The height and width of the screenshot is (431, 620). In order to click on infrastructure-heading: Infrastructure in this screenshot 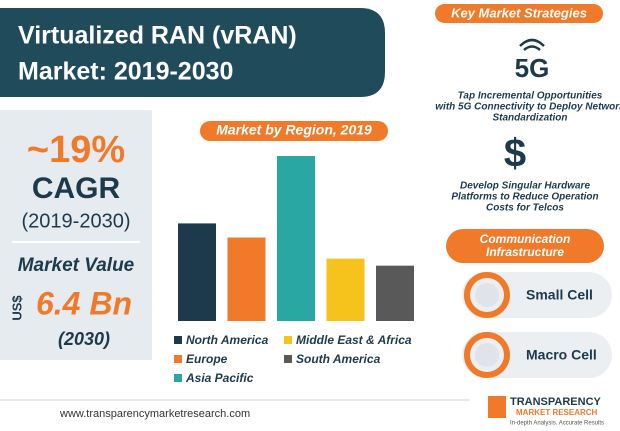, I will do `click(525, 252)`.